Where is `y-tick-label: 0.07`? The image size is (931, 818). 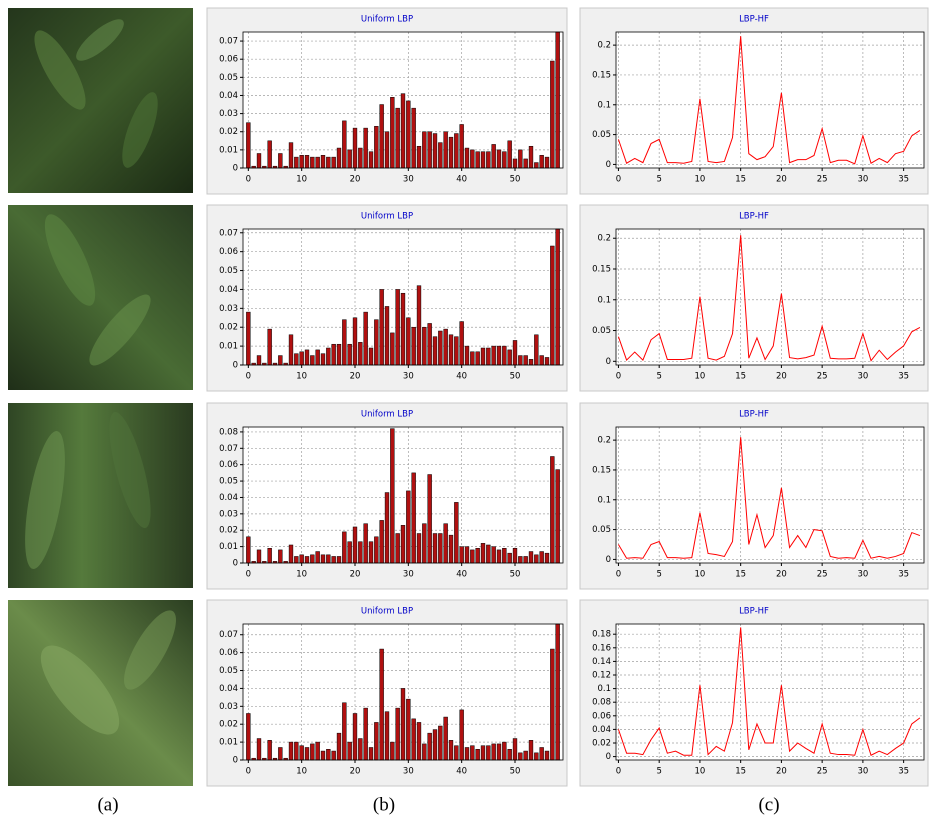 y-tick-label: 0.07 is located at coordinates (228, 233).